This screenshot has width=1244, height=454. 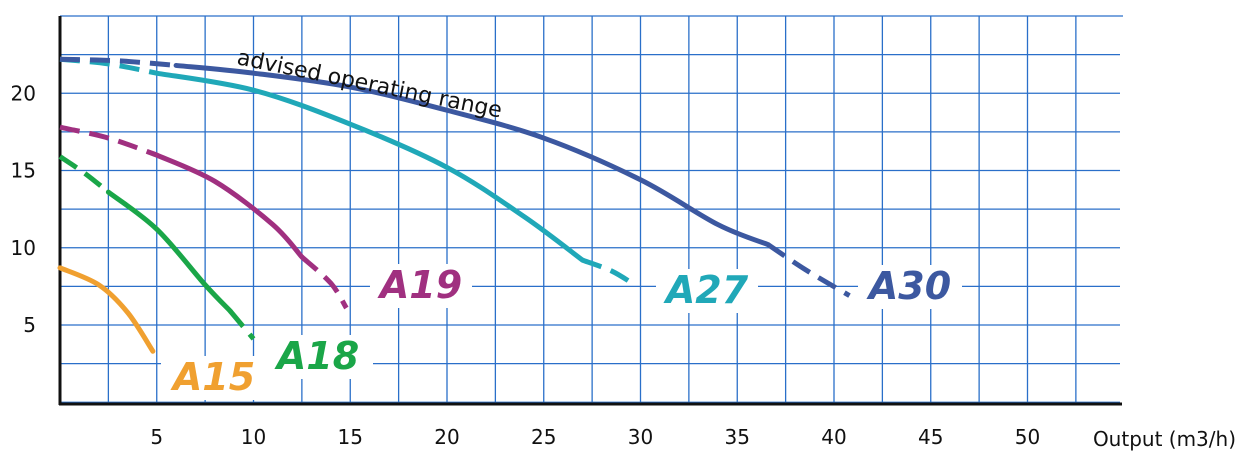 I want to click on curve-a27-dashed, so click(x=609, y=272).